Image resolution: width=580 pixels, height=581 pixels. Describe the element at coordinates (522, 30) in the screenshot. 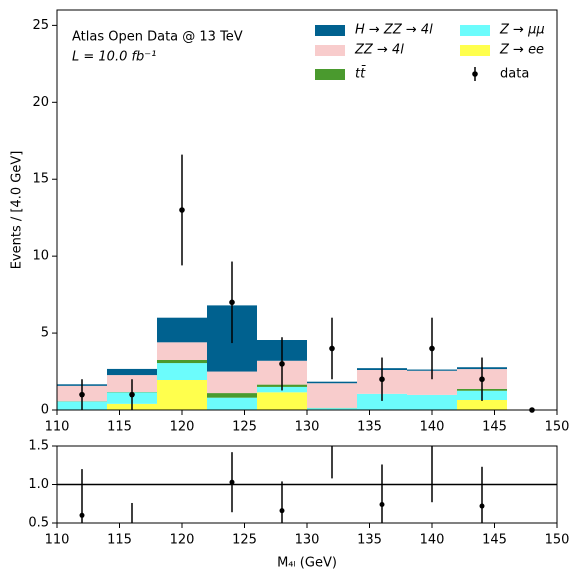

I see `legend-label: Z → μμ` at that location.